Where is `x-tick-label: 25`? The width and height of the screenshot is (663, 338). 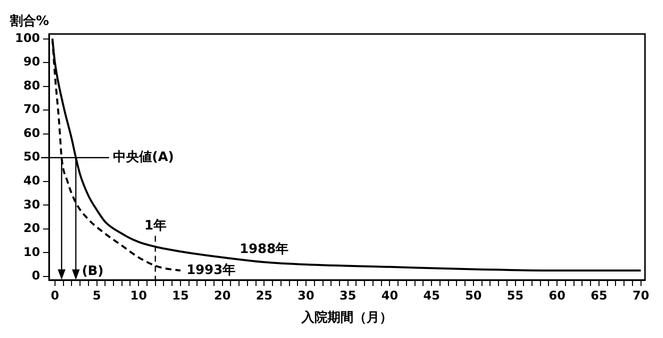 x-tick-label: 25 is located at coordinates (264, 295).